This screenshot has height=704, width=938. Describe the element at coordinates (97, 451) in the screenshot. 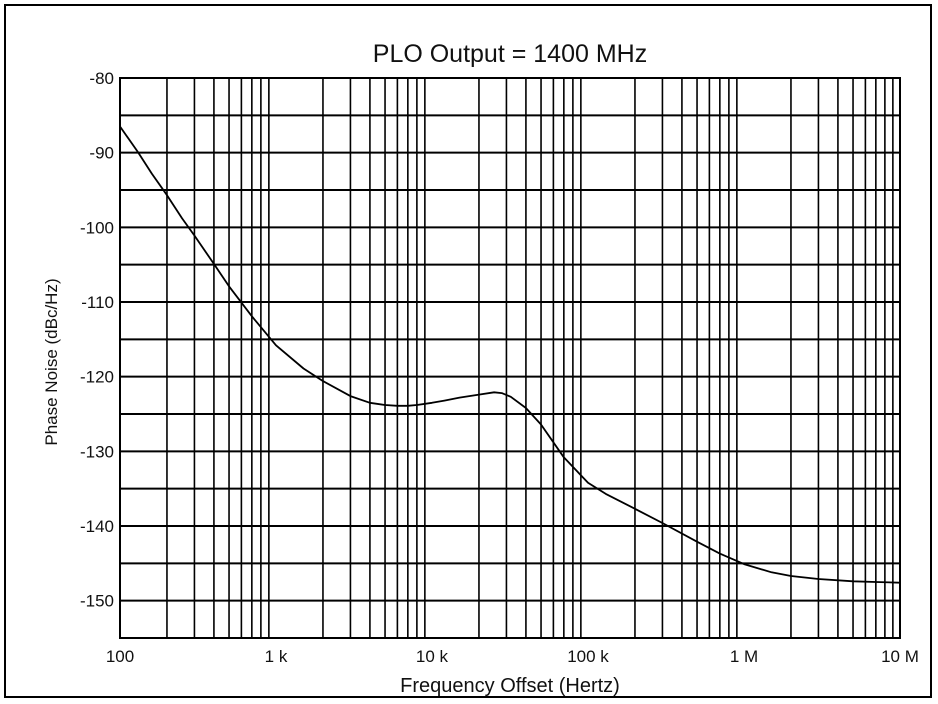

I see `y-tick-label: -130` at that location.